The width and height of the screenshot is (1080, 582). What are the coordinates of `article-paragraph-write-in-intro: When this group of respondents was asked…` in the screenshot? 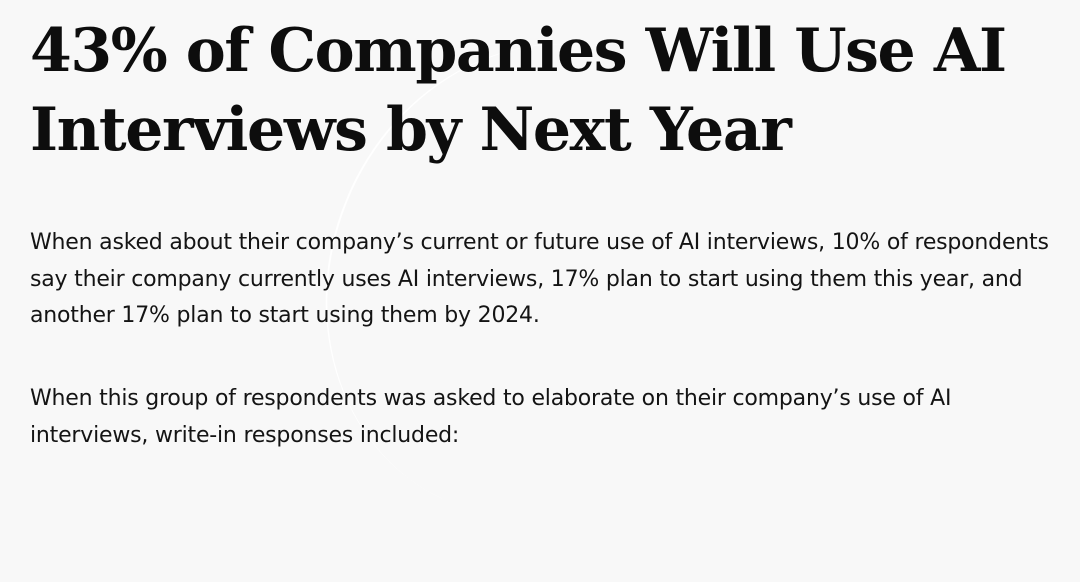 It's located at (491, 417).